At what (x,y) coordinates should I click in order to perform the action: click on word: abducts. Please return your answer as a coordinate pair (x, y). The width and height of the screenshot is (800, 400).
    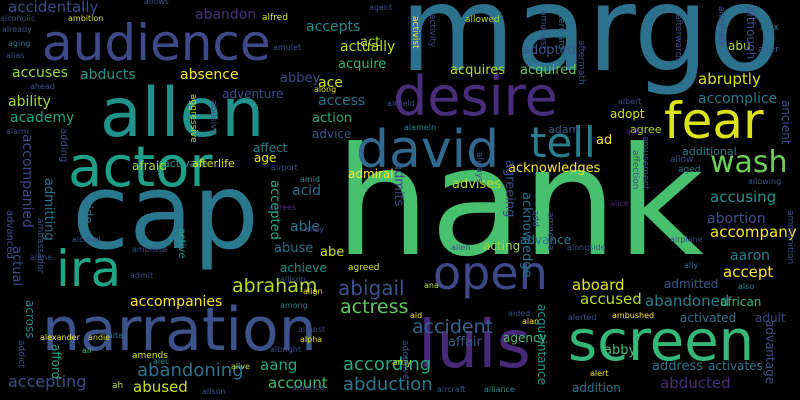
    Looking at the image, I should click on (108, 75).